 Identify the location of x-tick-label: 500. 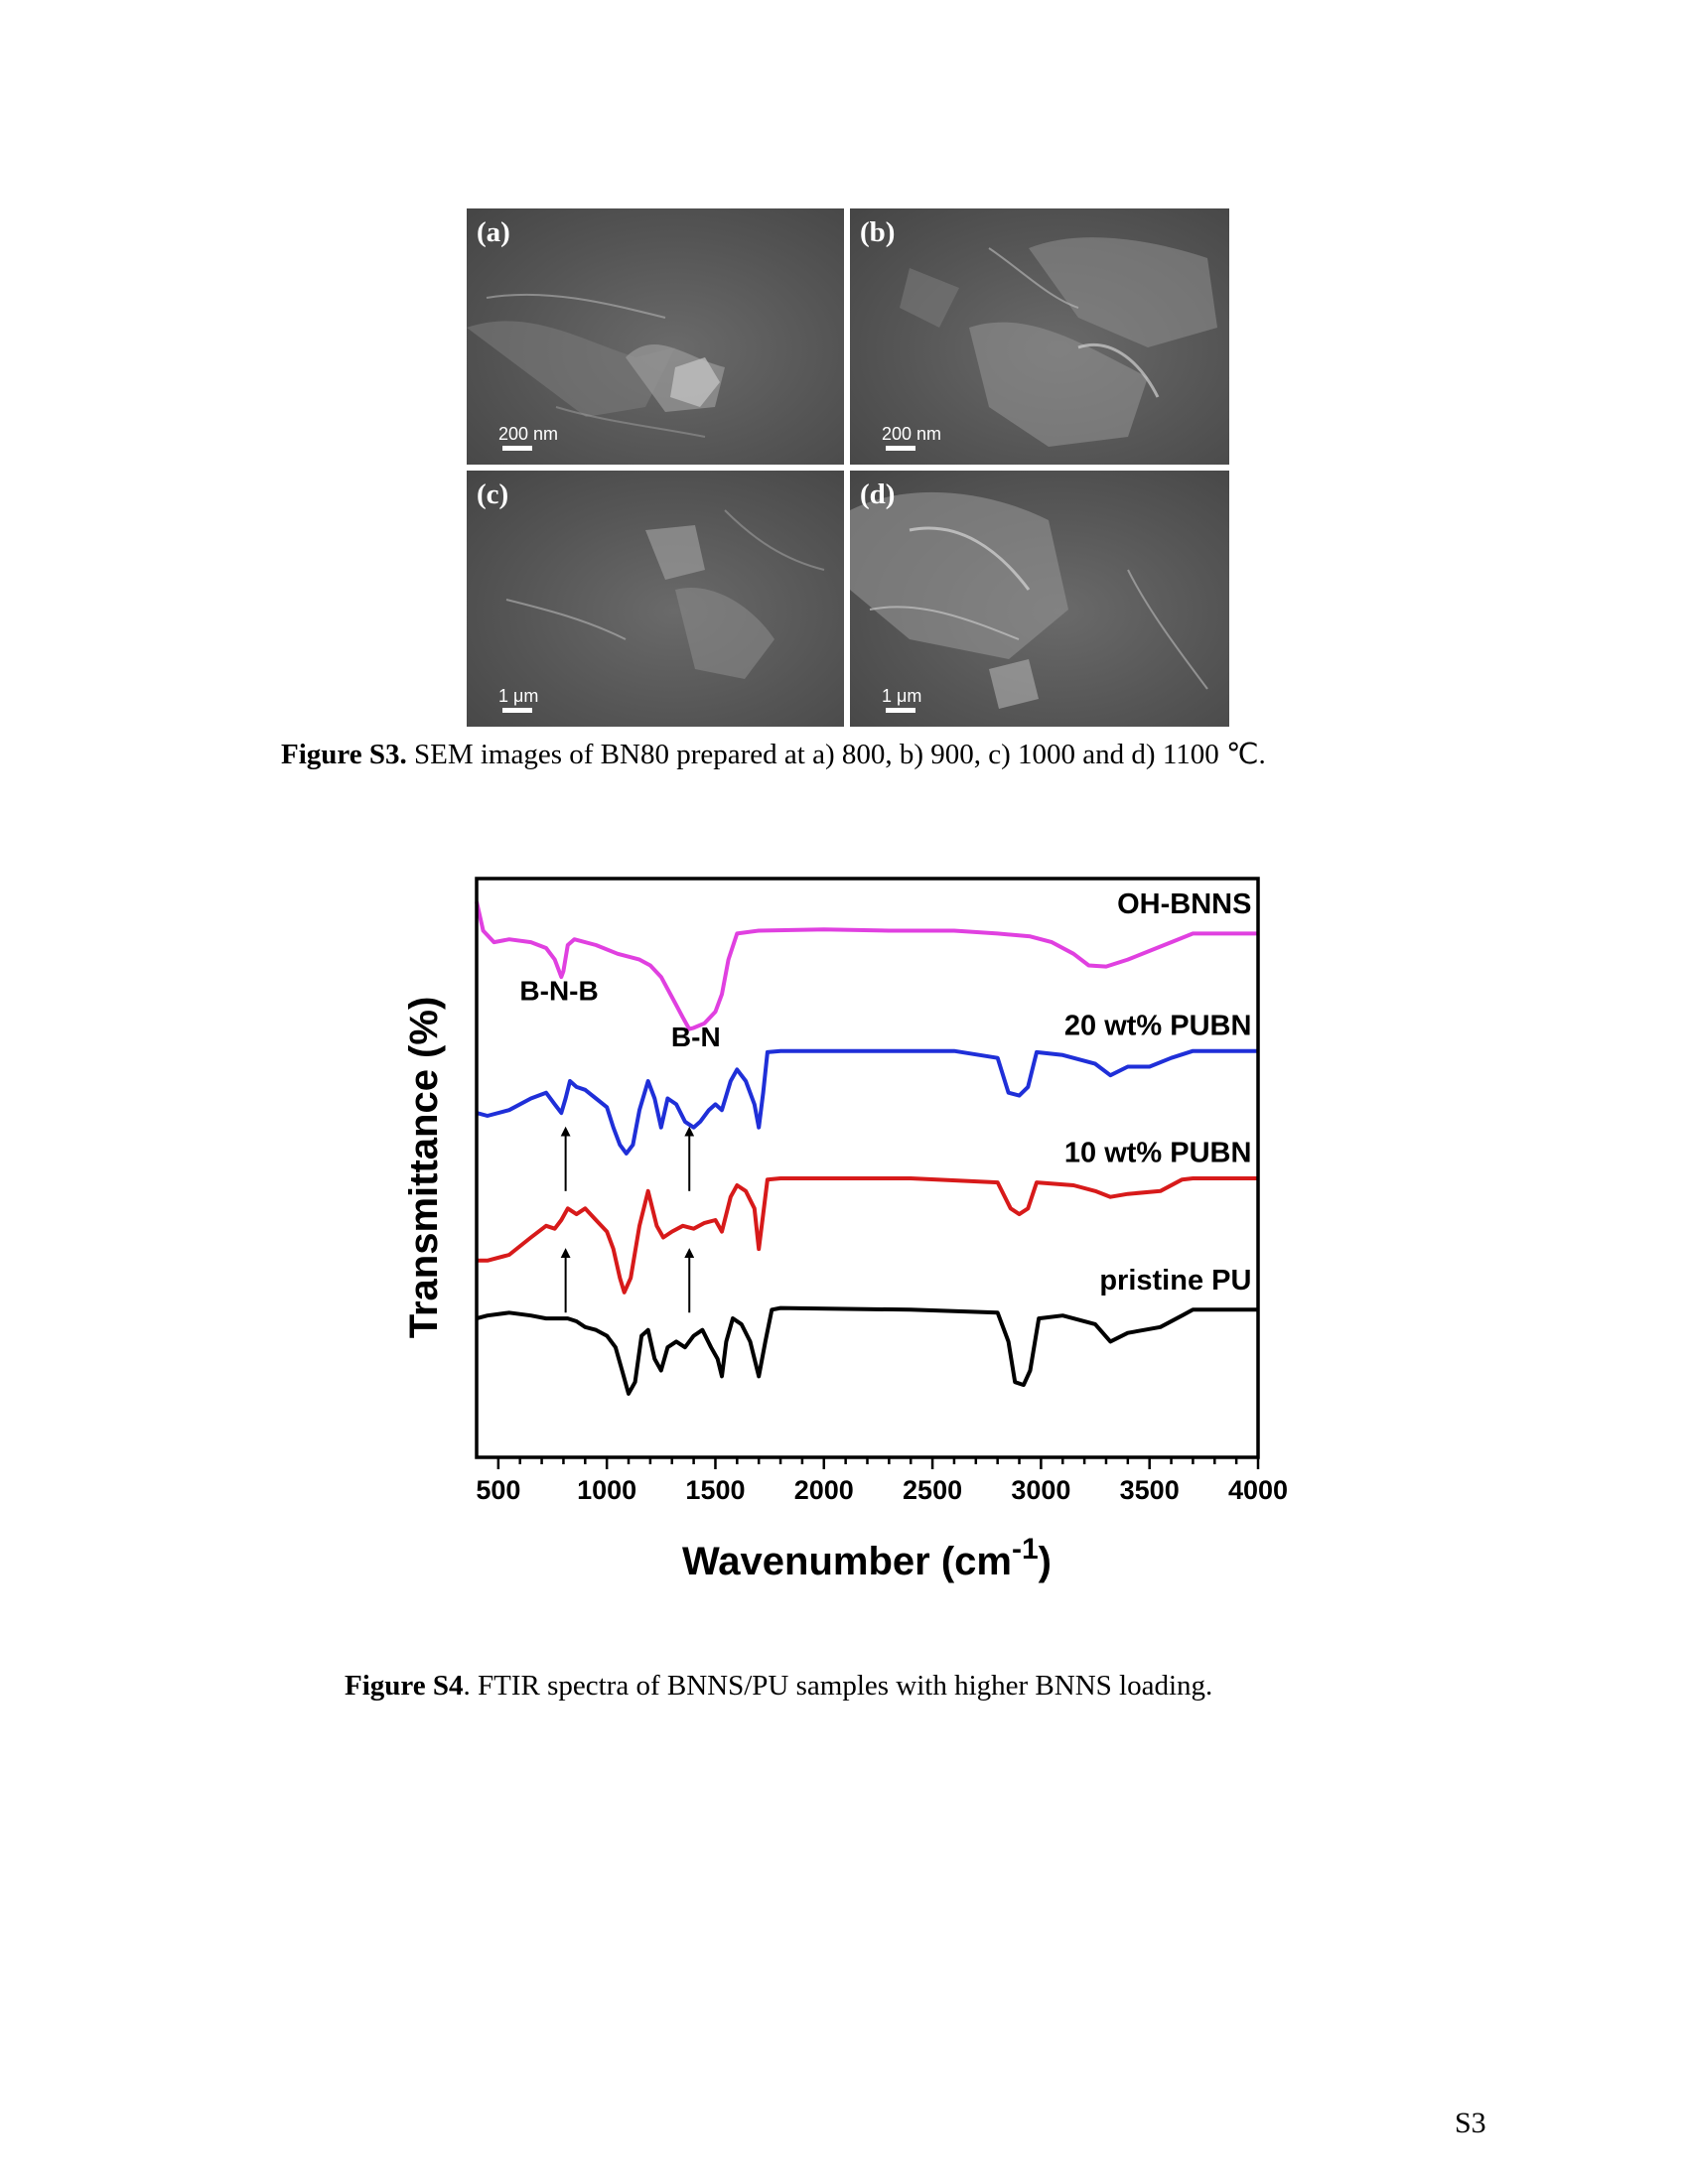
(498, 1490).